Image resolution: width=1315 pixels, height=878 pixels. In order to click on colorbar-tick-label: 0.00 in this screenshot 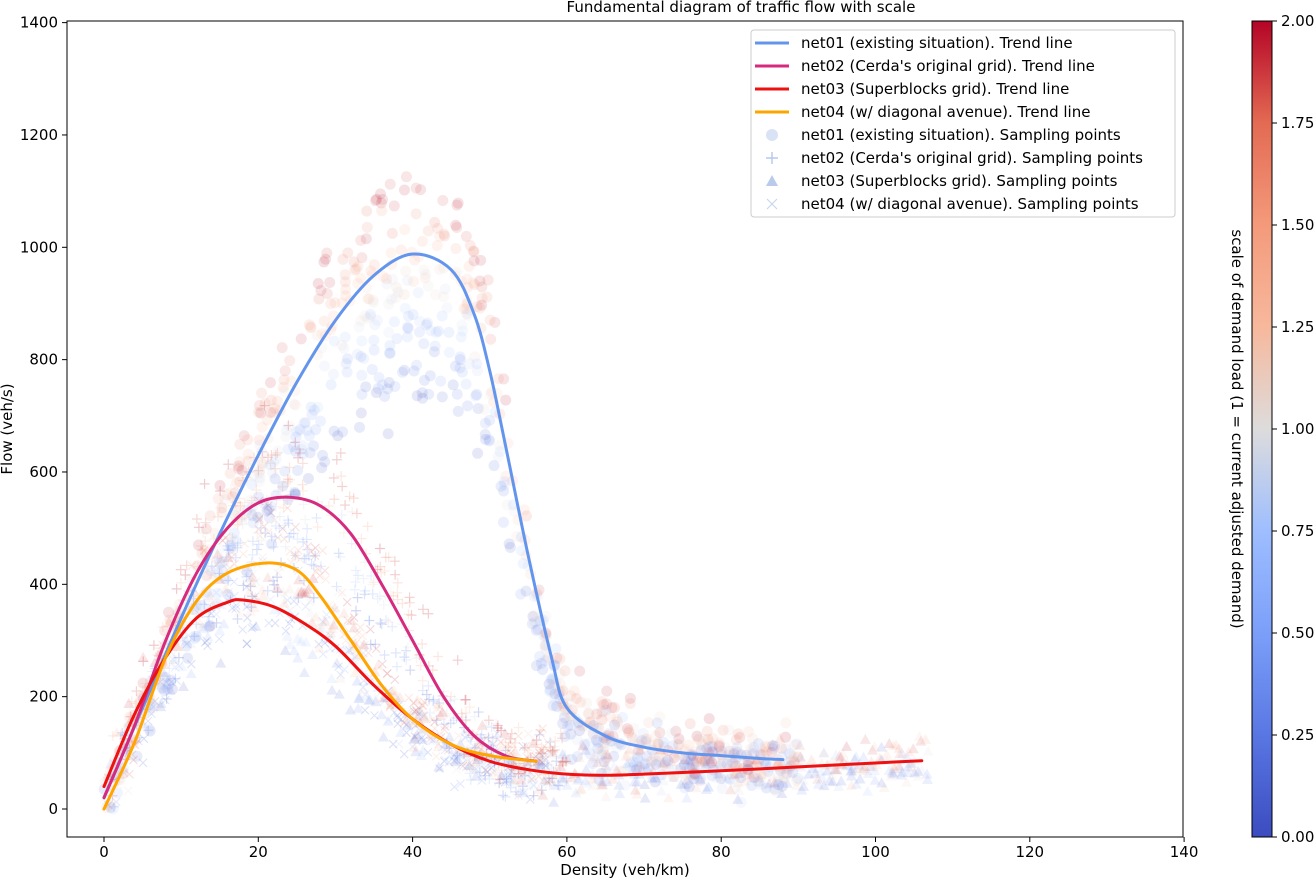, I will do `click(1297, 837)`.